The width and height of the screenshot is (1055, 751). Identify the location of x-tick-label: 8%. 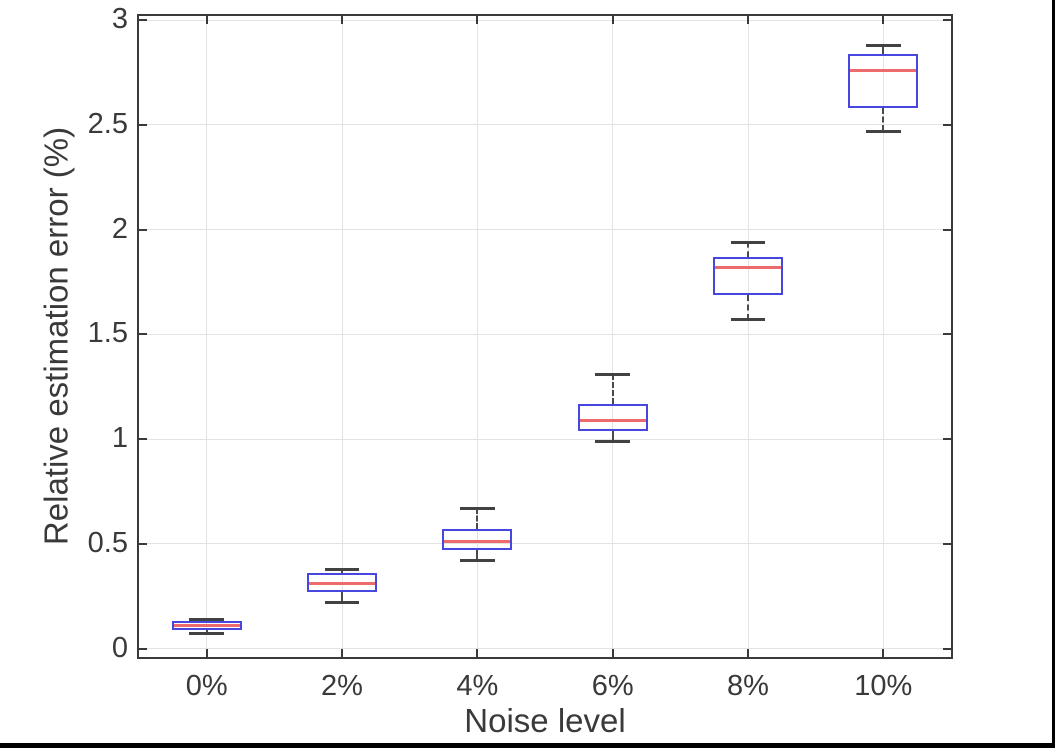
(748, 686).